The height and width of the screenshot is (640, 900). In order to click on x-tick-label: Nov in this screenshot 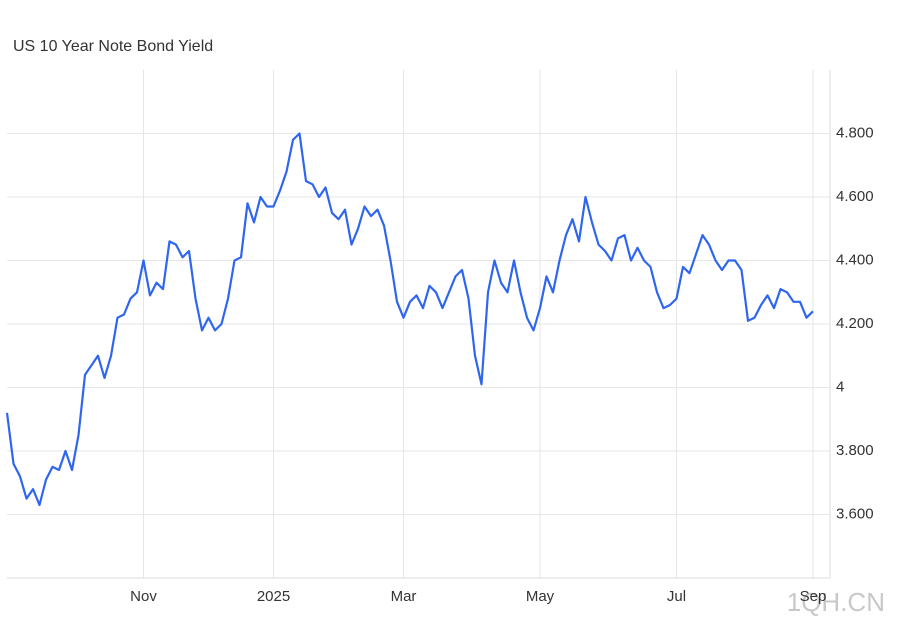, I will do `click(143, 596)`.